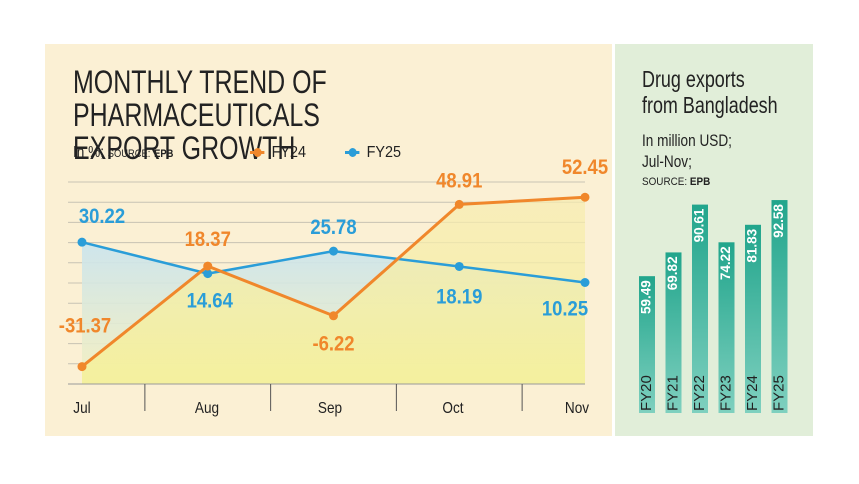 The height and width of the screenshot is (484, 859). I want to click on fy24-data-label: -31.37, so click(85, 326).